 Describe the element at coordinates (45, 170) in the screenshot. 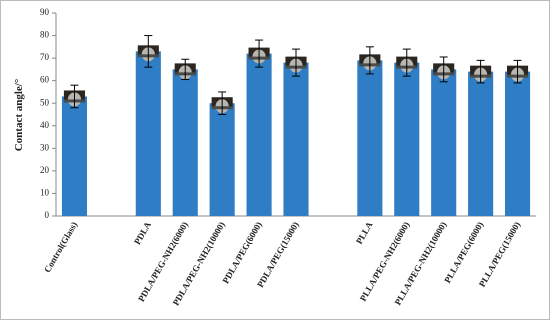

I see `y-tick-label: 20` at that location.